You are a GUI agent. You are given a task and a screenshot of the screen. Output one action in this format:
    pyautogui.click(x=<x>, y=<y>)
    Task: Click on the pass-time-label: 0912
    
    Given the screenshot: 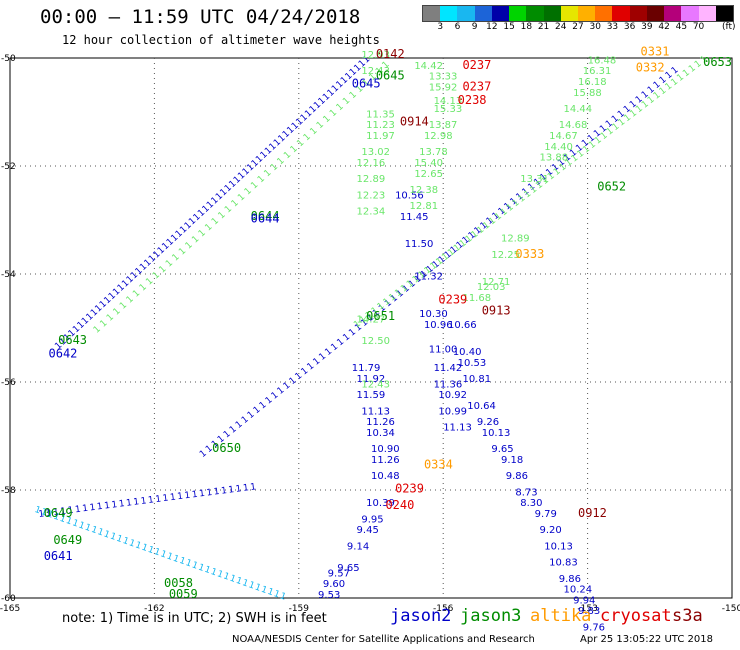 What is the action you would take?
    pyautogui.click(x=592, y=513)
    